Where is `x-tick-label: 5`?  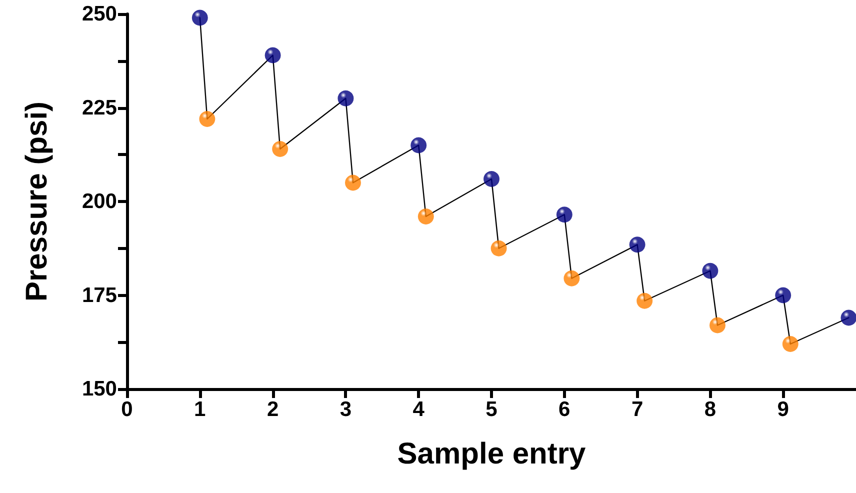 x-tick-label: 5 is located at coordinates (492, 409).